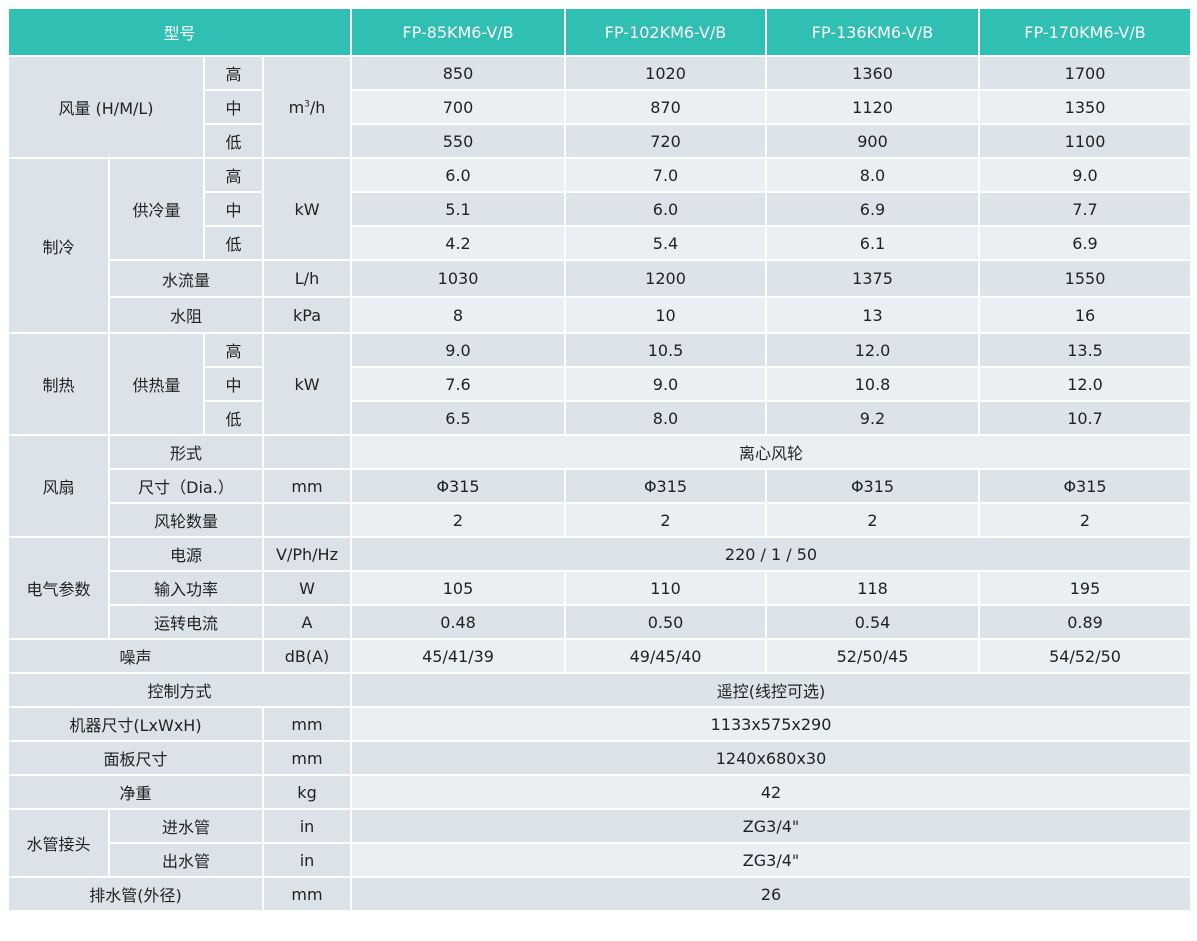 Image resolution: width=1197 pixels, height=941 pixels. Describe the element at coordinates (307, 894) in the screenshot. I see `drain-unit: mm` at that location.